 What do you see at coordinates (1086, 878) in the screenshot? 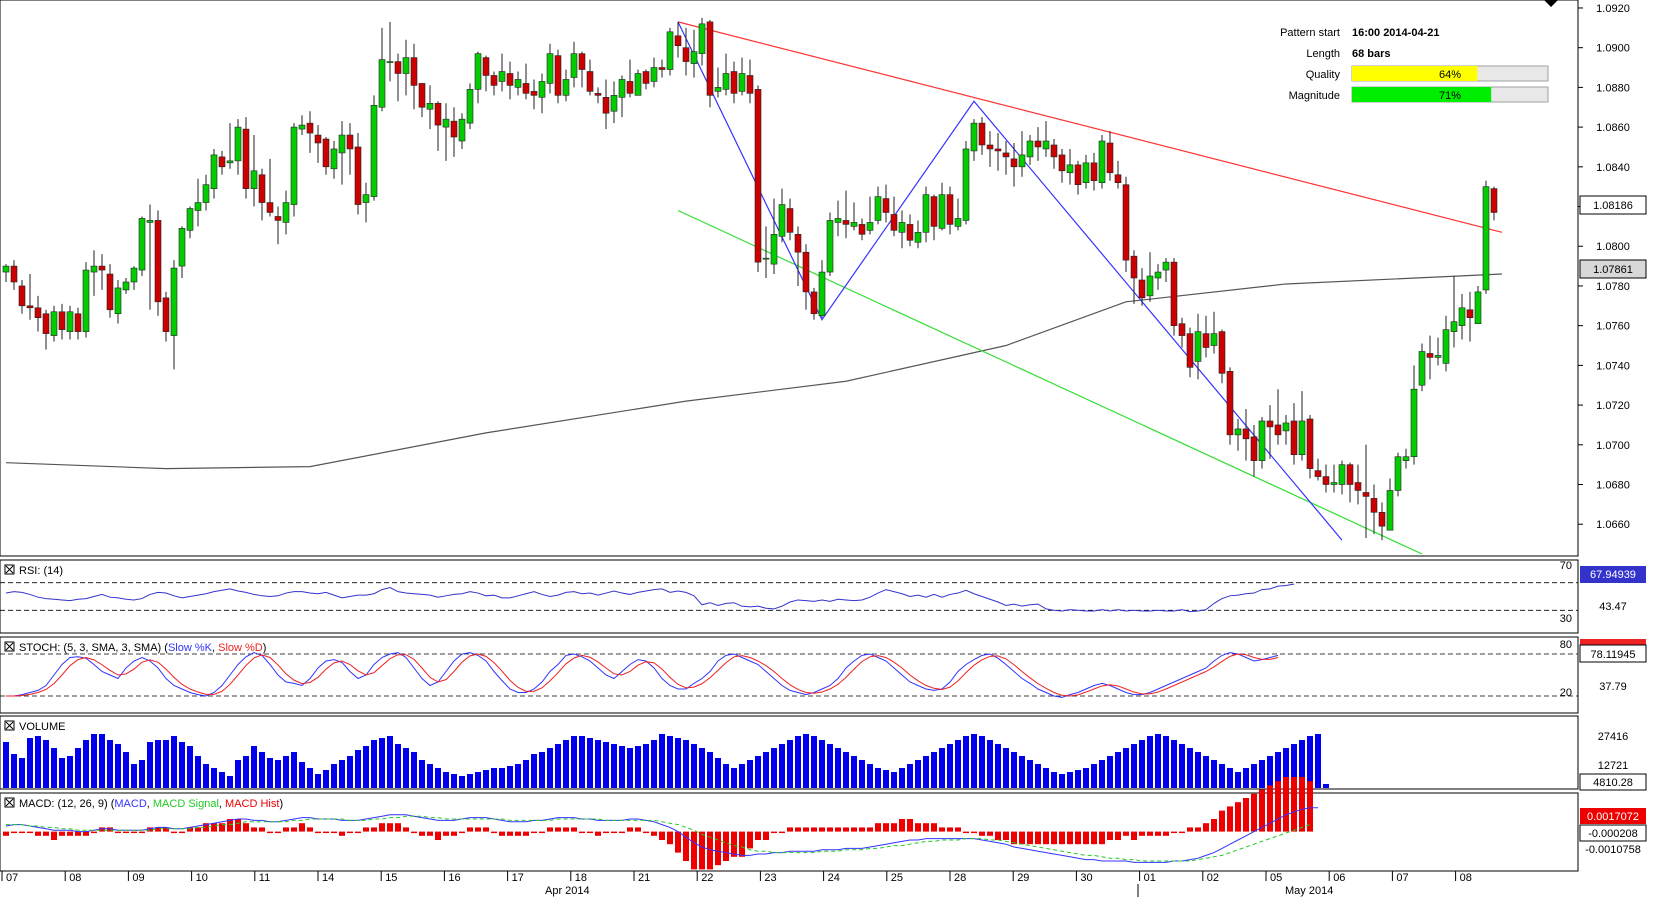
I see `day-label: 30` at bounding box center [1086, 878].